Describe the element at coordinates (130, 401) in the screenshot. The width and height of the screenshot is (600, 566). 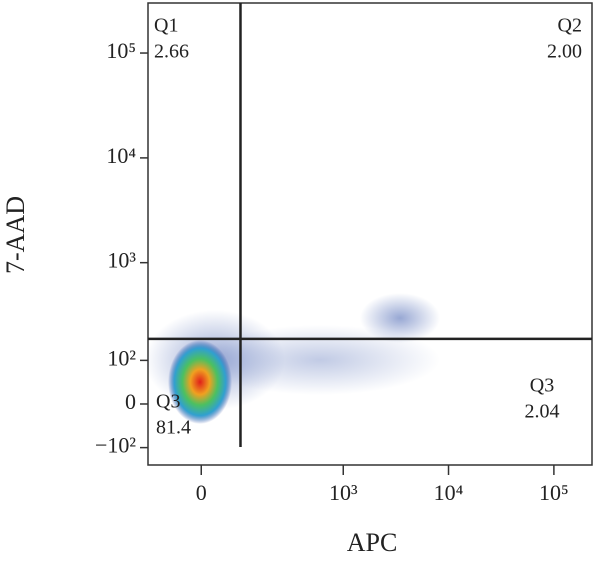
I see `y-tick-label: 0` at that location.